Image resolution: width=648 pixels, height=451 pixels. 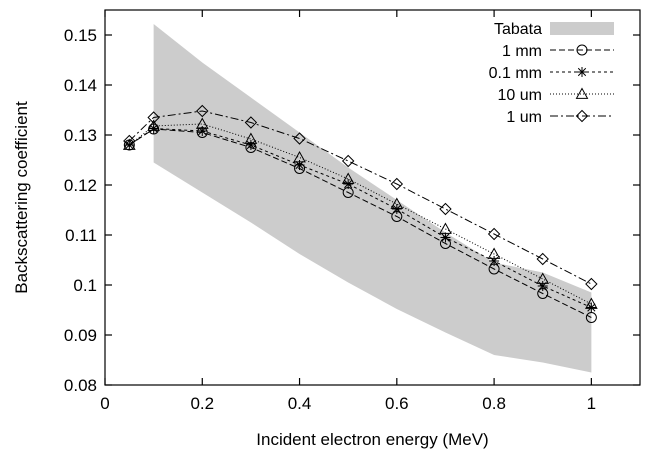 What do you see at coordinates (582, 28) in the screenshot?
I see `legend-swatch-tabata` at bounding box center [582, 28].